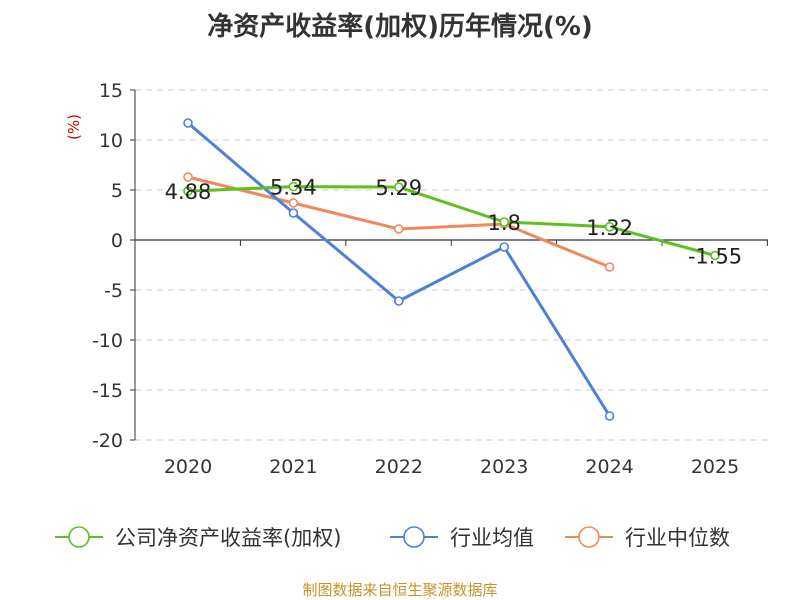 The width and height of the screenshot is (800, 600). I want to click on y-tick-label: -20, so click(107, 441).